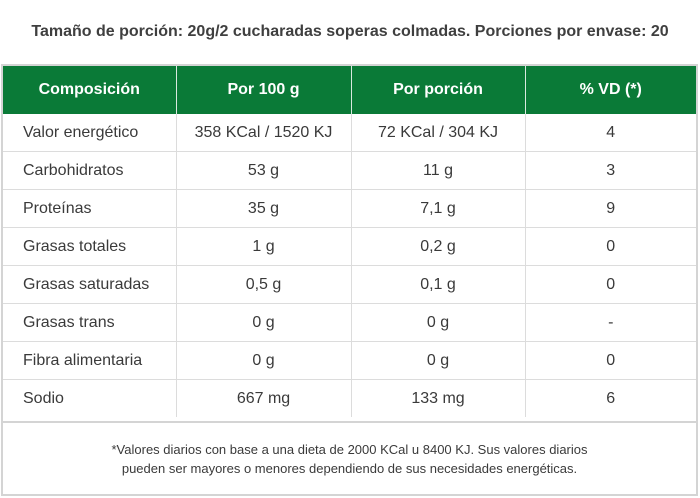  What do you see at coordinates (610, 90) in the screenshot?
I see `column-header-daily-value: % VD (*)` at bounding box center [610, 90].